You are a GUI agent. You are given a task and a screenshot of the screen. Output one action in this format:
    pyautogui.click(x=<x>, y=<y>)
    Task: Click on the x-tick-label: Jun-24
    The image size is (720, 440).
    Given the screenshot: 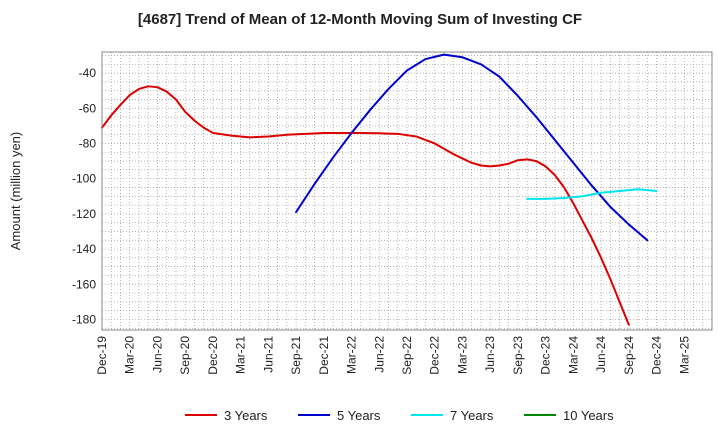 What is the action you would take?
    pyautogui.click(x=601, y=354)
    